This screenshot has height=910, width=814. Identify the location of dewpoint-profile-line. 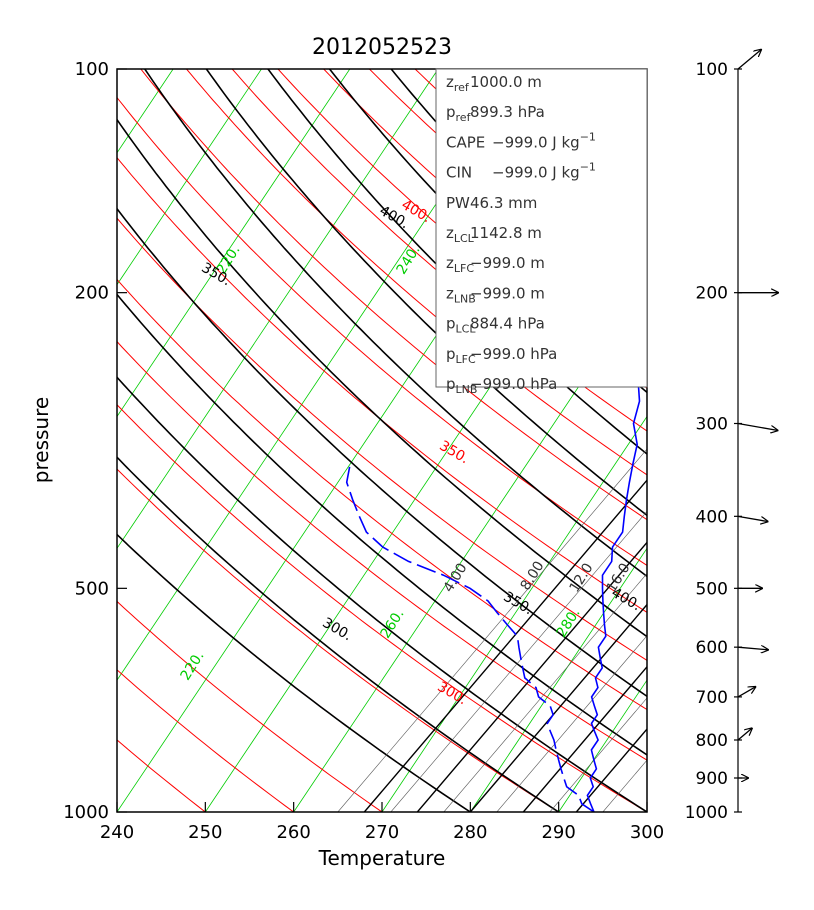
(470, 637).